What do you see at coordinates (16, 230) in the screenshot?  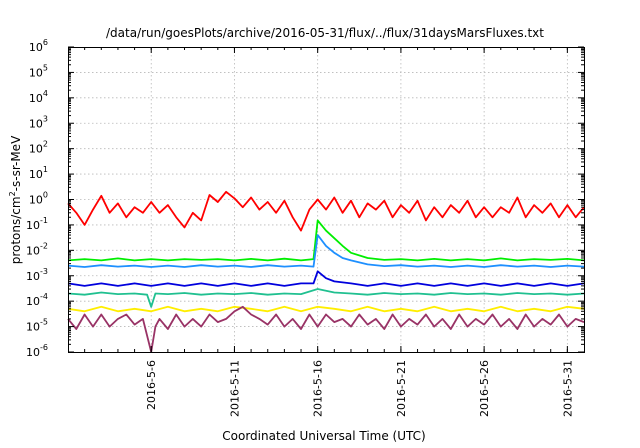 I see `y-axis-label-prefix: protons/cm` at bounding box center [16, 230].